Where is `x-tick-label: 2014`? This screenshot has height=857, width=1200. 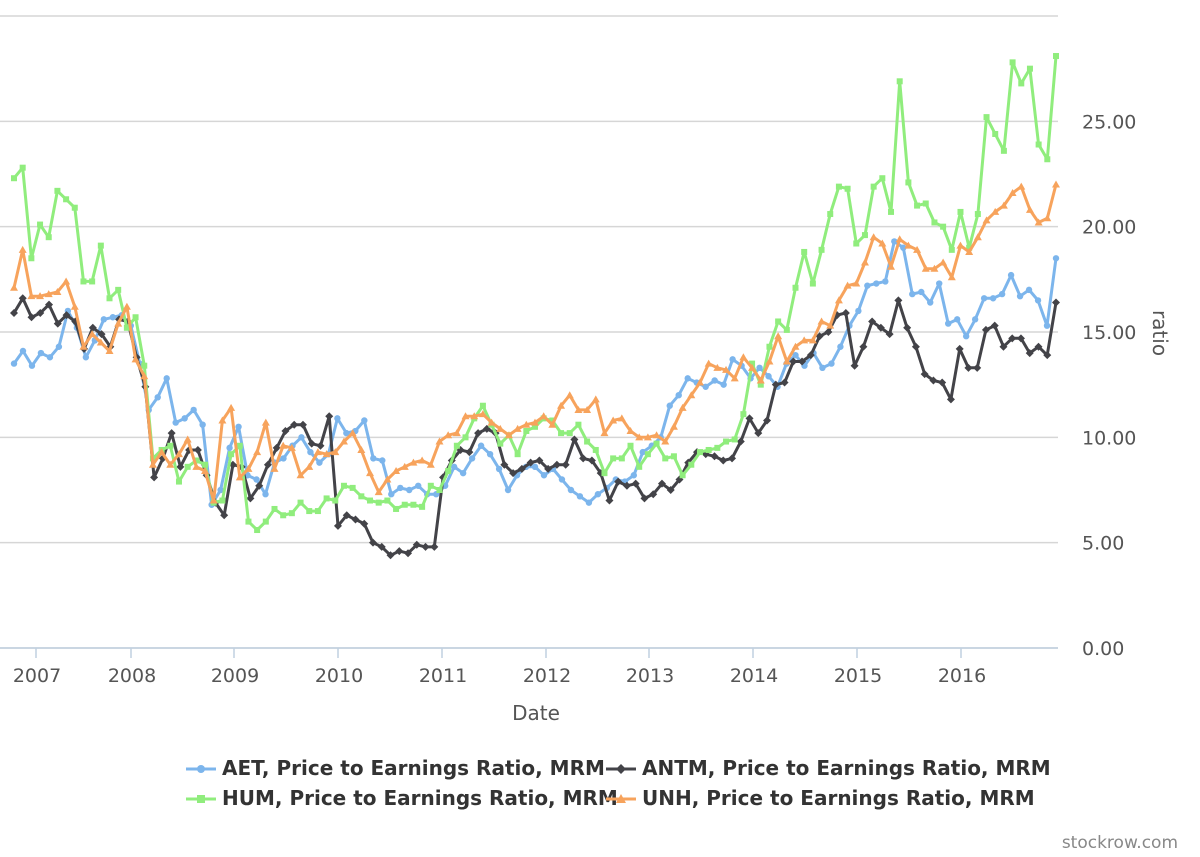
x-tick-label: 2014 is located at coordinates (754, 676).